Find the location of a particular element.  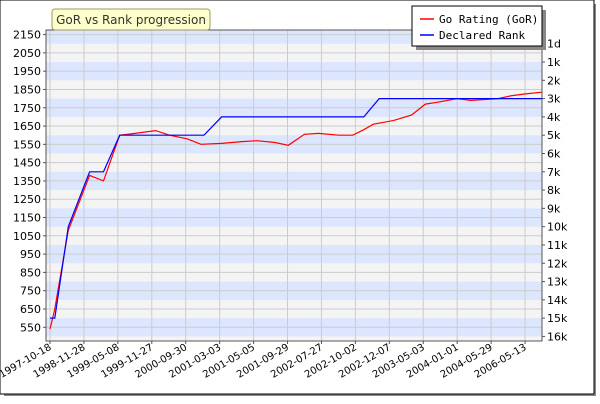

right-tick-label: 10k is located at coordinates (557, 227).